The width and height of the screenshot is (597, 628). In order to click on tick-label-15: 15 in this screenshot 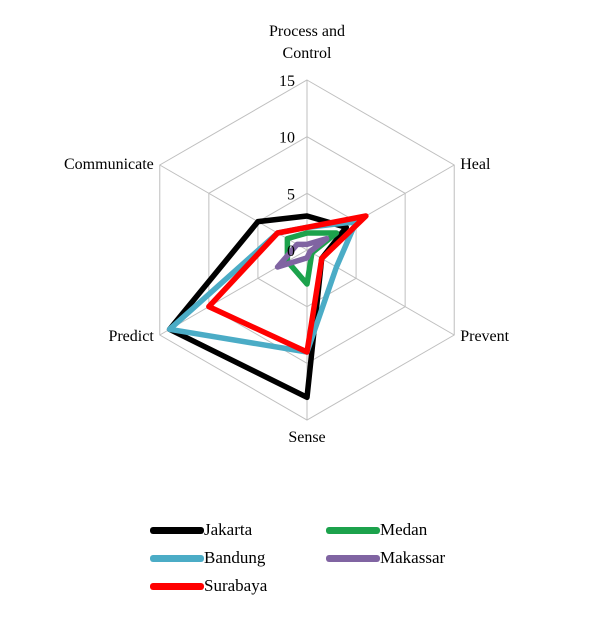, I will do `click(287, 81)`.